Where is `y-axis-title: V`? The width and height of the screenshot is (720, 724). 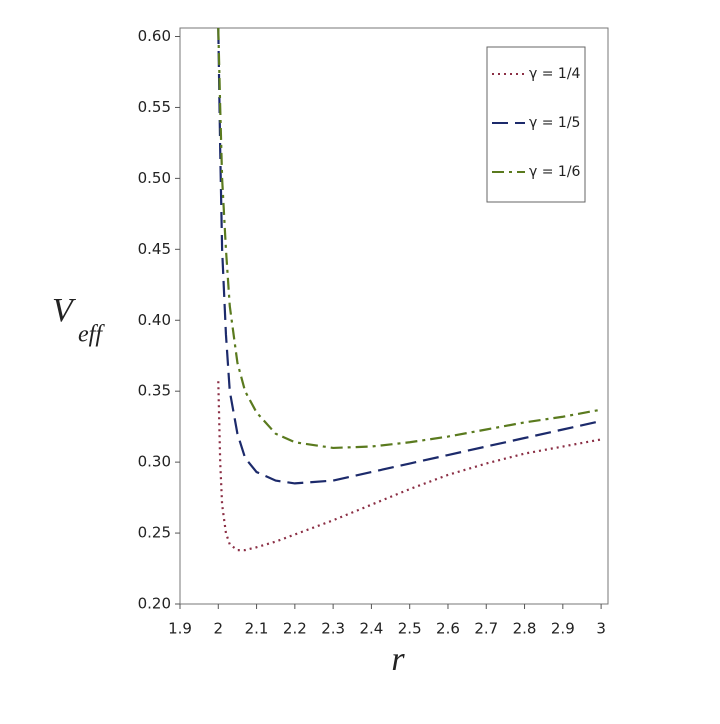 y-axis-title: V is located at coordinates (64, 310).